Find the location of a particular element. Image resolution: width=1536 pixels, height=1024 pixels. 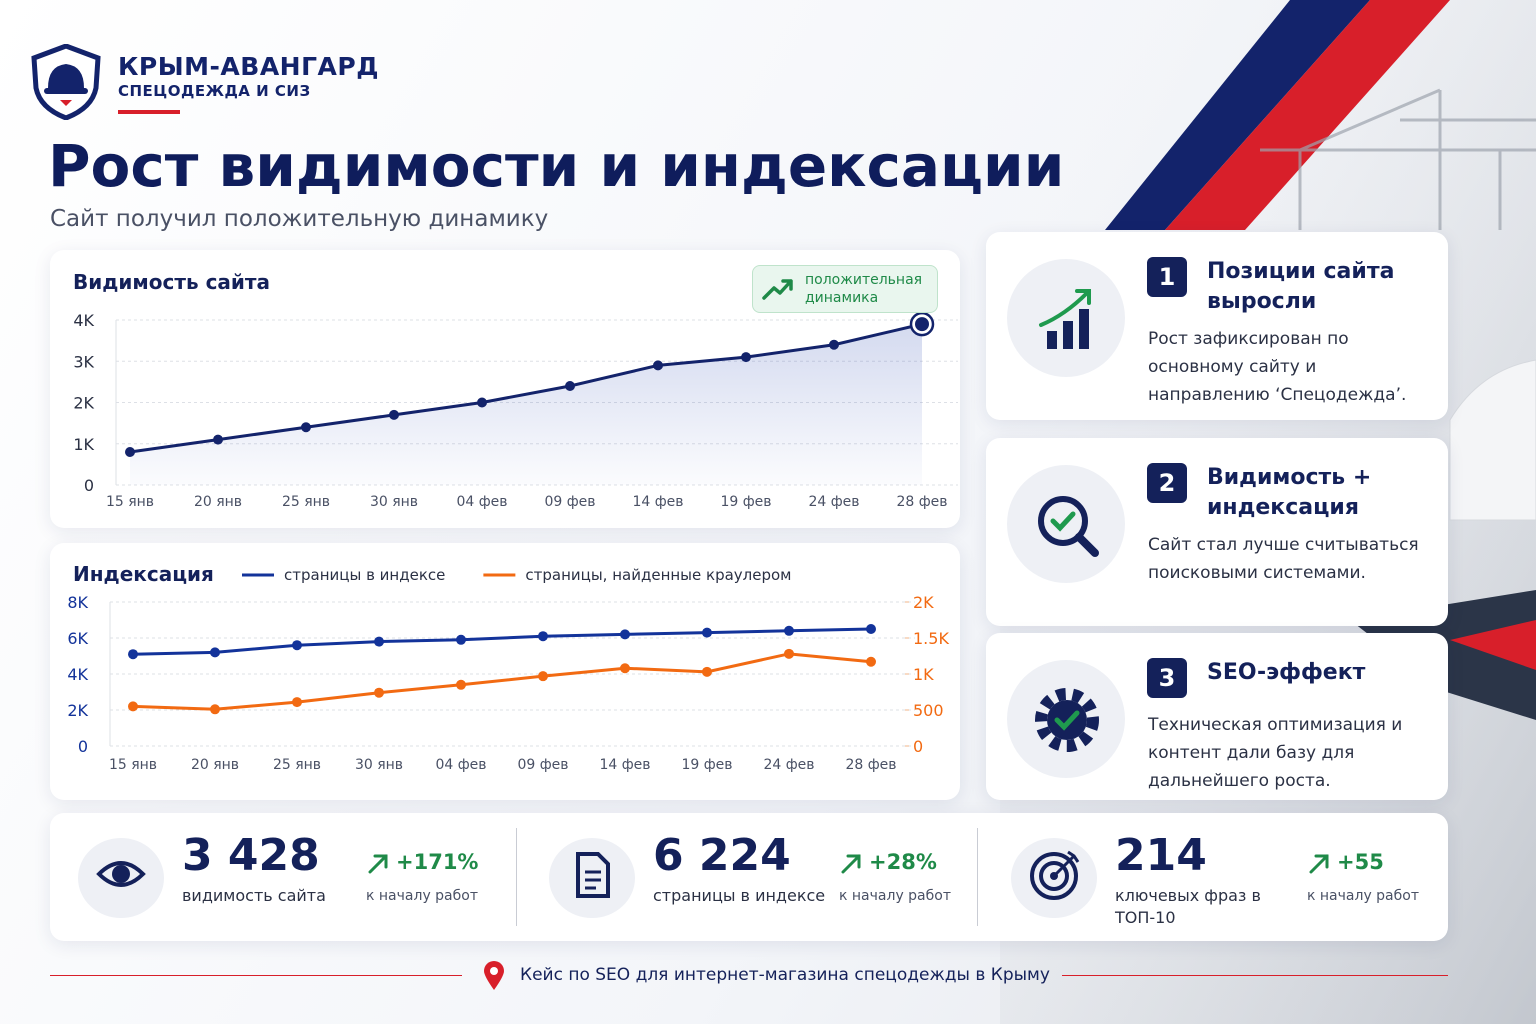

y-tick-label: 1K is located at coordinates (83, 444).